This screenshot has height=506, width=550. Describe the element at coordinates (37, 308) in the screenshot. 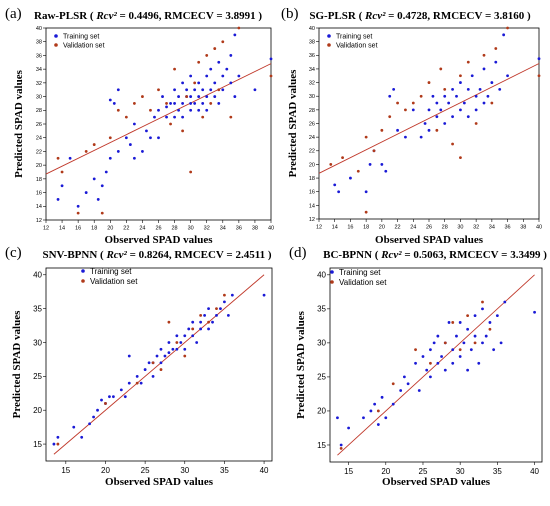

I see `y-tick-label: 35` at that location.